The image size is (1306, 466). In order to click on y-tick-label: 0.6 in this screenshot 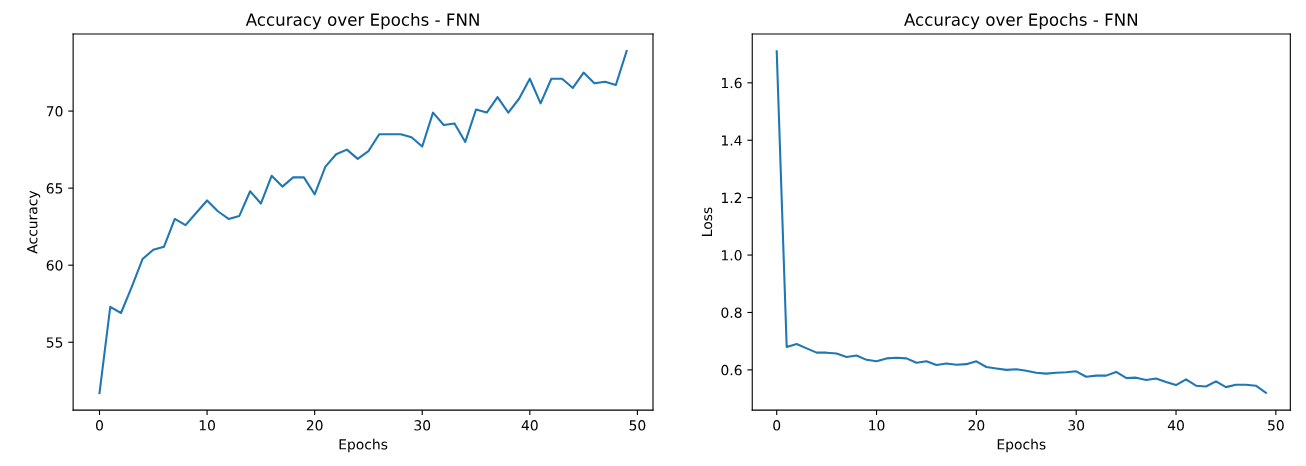, I will do `click(731, 370)`.